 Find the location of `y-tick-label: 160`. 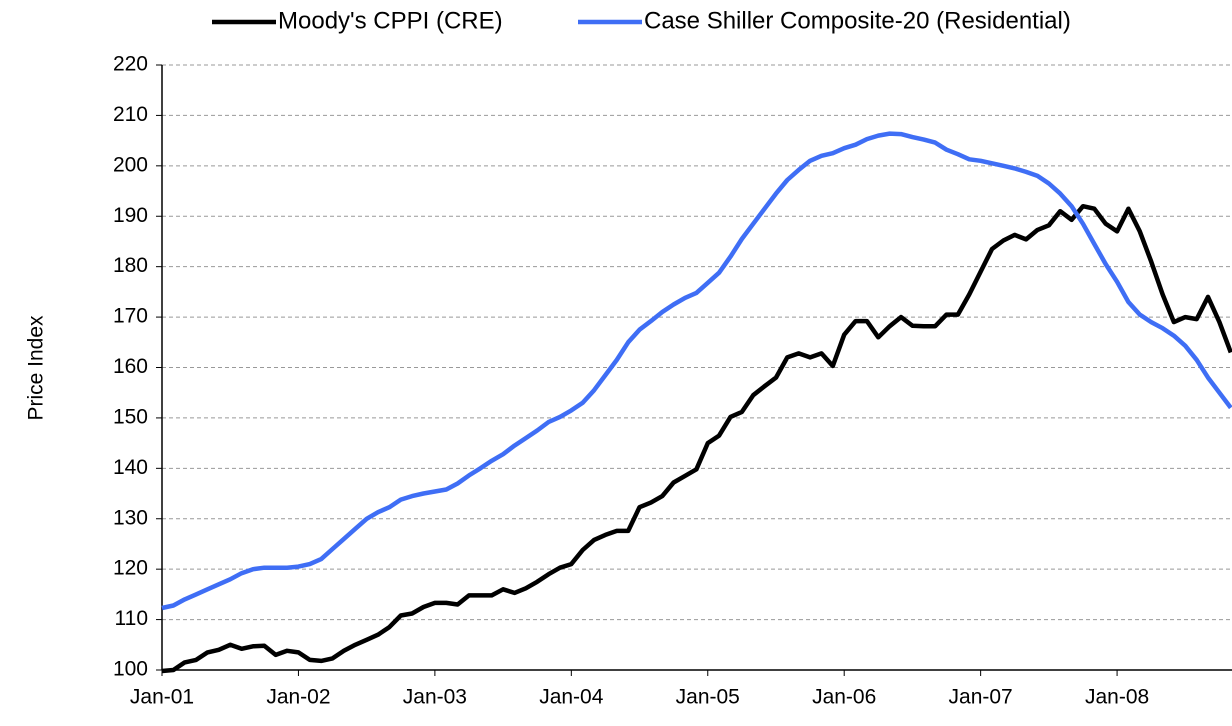

y-tick-label: 160 is located at coordinates (130, 366).